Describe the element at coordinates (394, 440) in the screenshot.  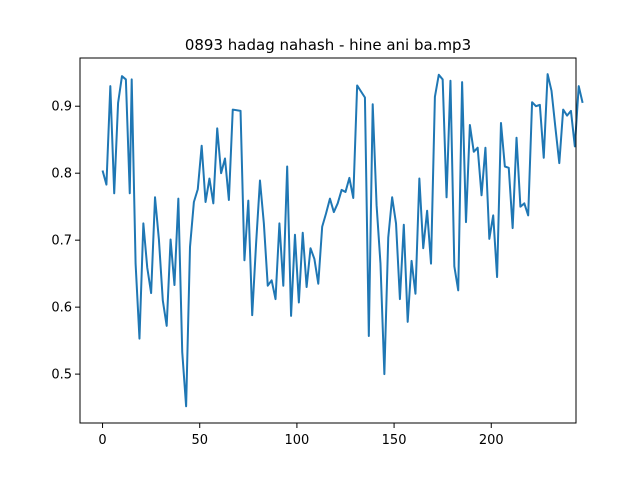
I see `x-tick-label: 150` at that location.